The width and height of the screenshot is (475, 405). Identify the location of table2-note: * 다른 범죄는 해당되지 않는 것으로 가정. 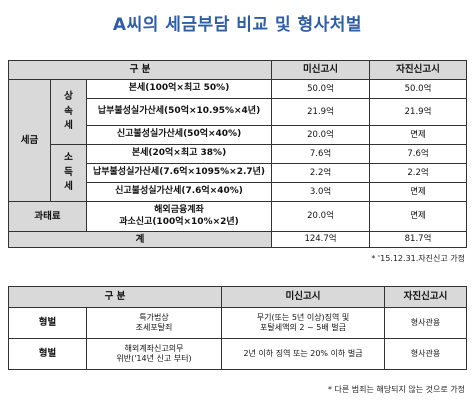
(396, 389).